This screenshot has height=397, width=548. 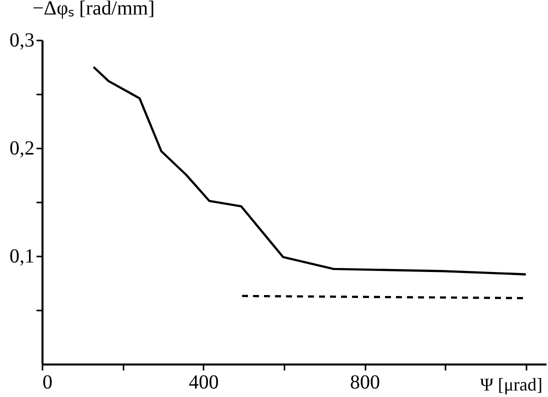 What do you see at coordinates (203, 383) in the screenshot?
I see `x-tick-label: 400` at bounding box center [203, 383].